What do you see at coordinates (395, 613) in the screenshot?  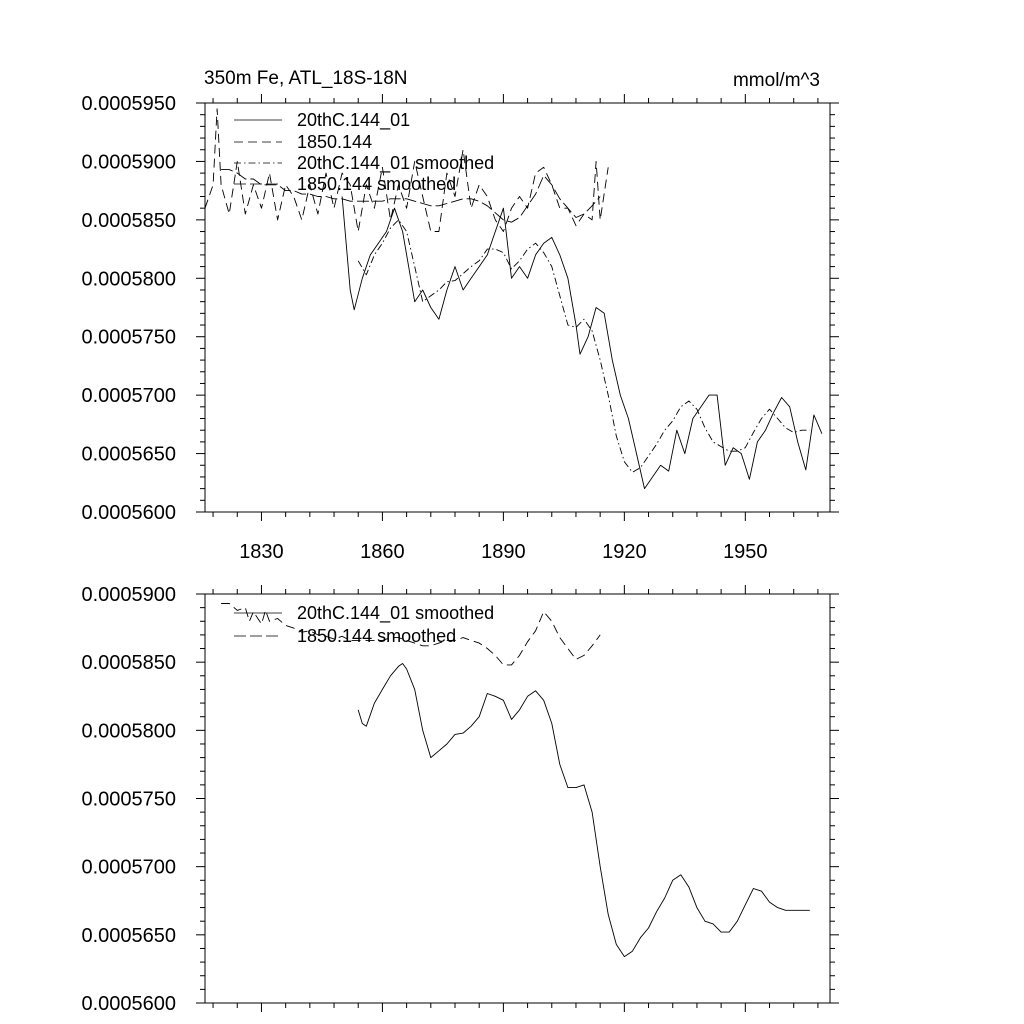 I see `legend-label-20thc-smoothed-bottom: 20thC.144_01 smoothed` at bounding box center [395, 613].